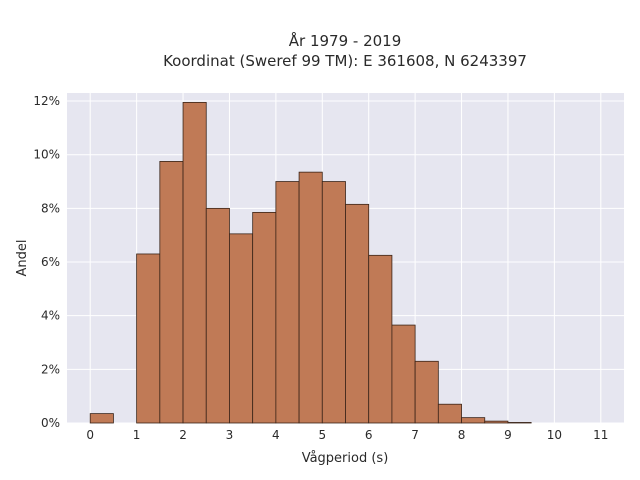 Image resolution: width=640 pixels, height=480 pixels. What do you see at coordinates (46, 101) in the screenshot?
I see `y-tick-label: 12%` at bounding box center [46, 101].